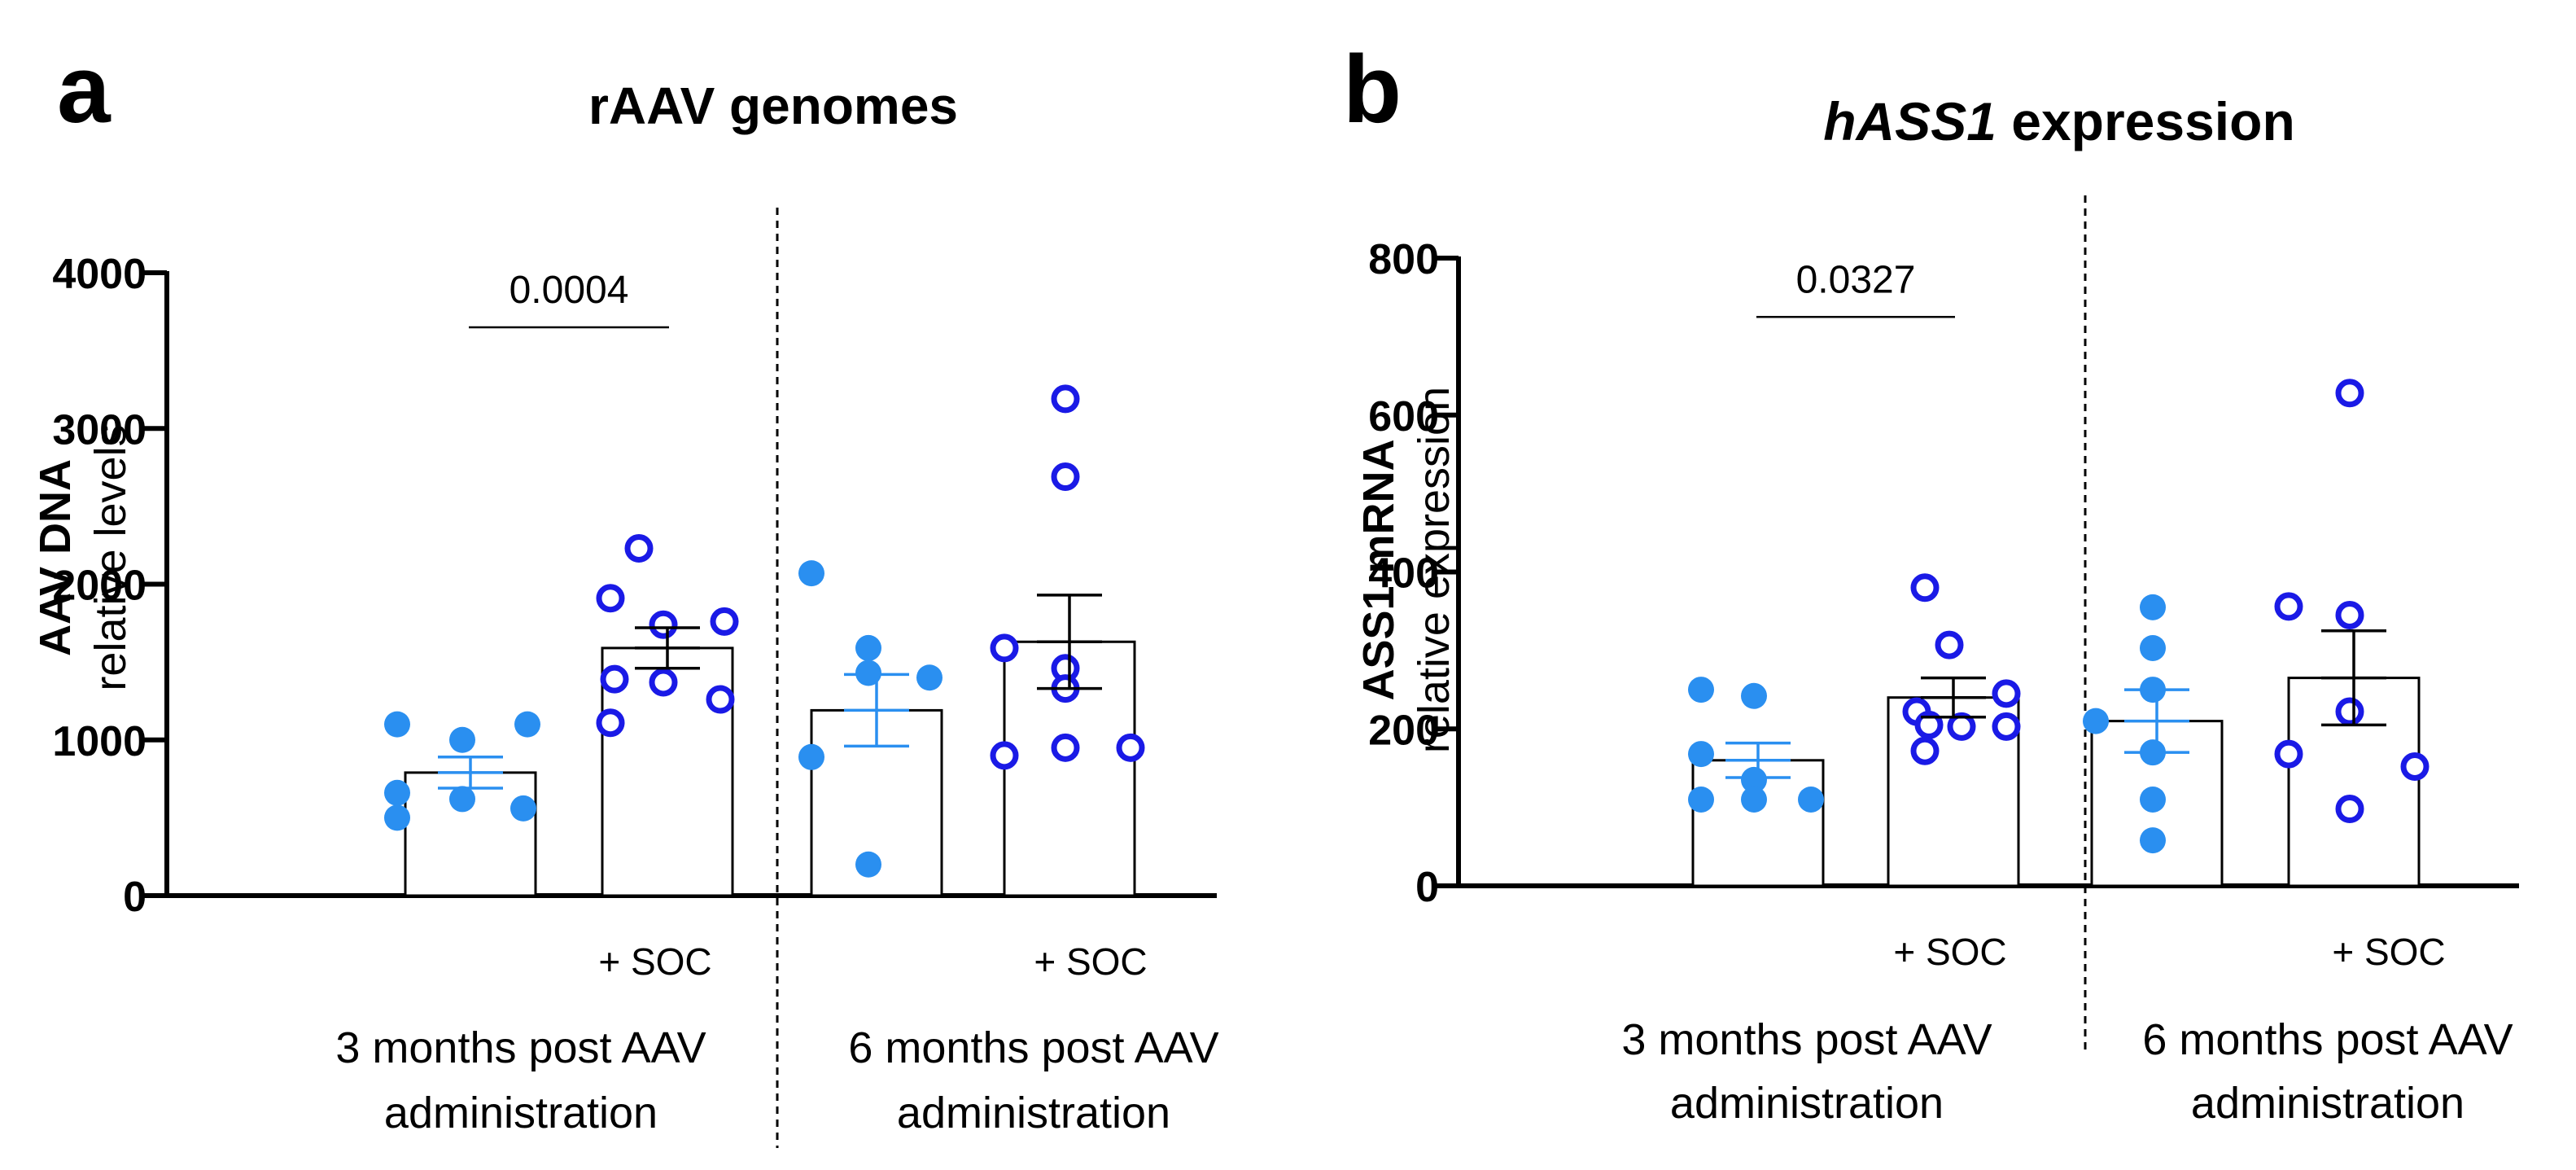  Describe the element at coordinates (1427, 887) in the screenshot. I see `panel-b-y-tick-label: 0` at that location.